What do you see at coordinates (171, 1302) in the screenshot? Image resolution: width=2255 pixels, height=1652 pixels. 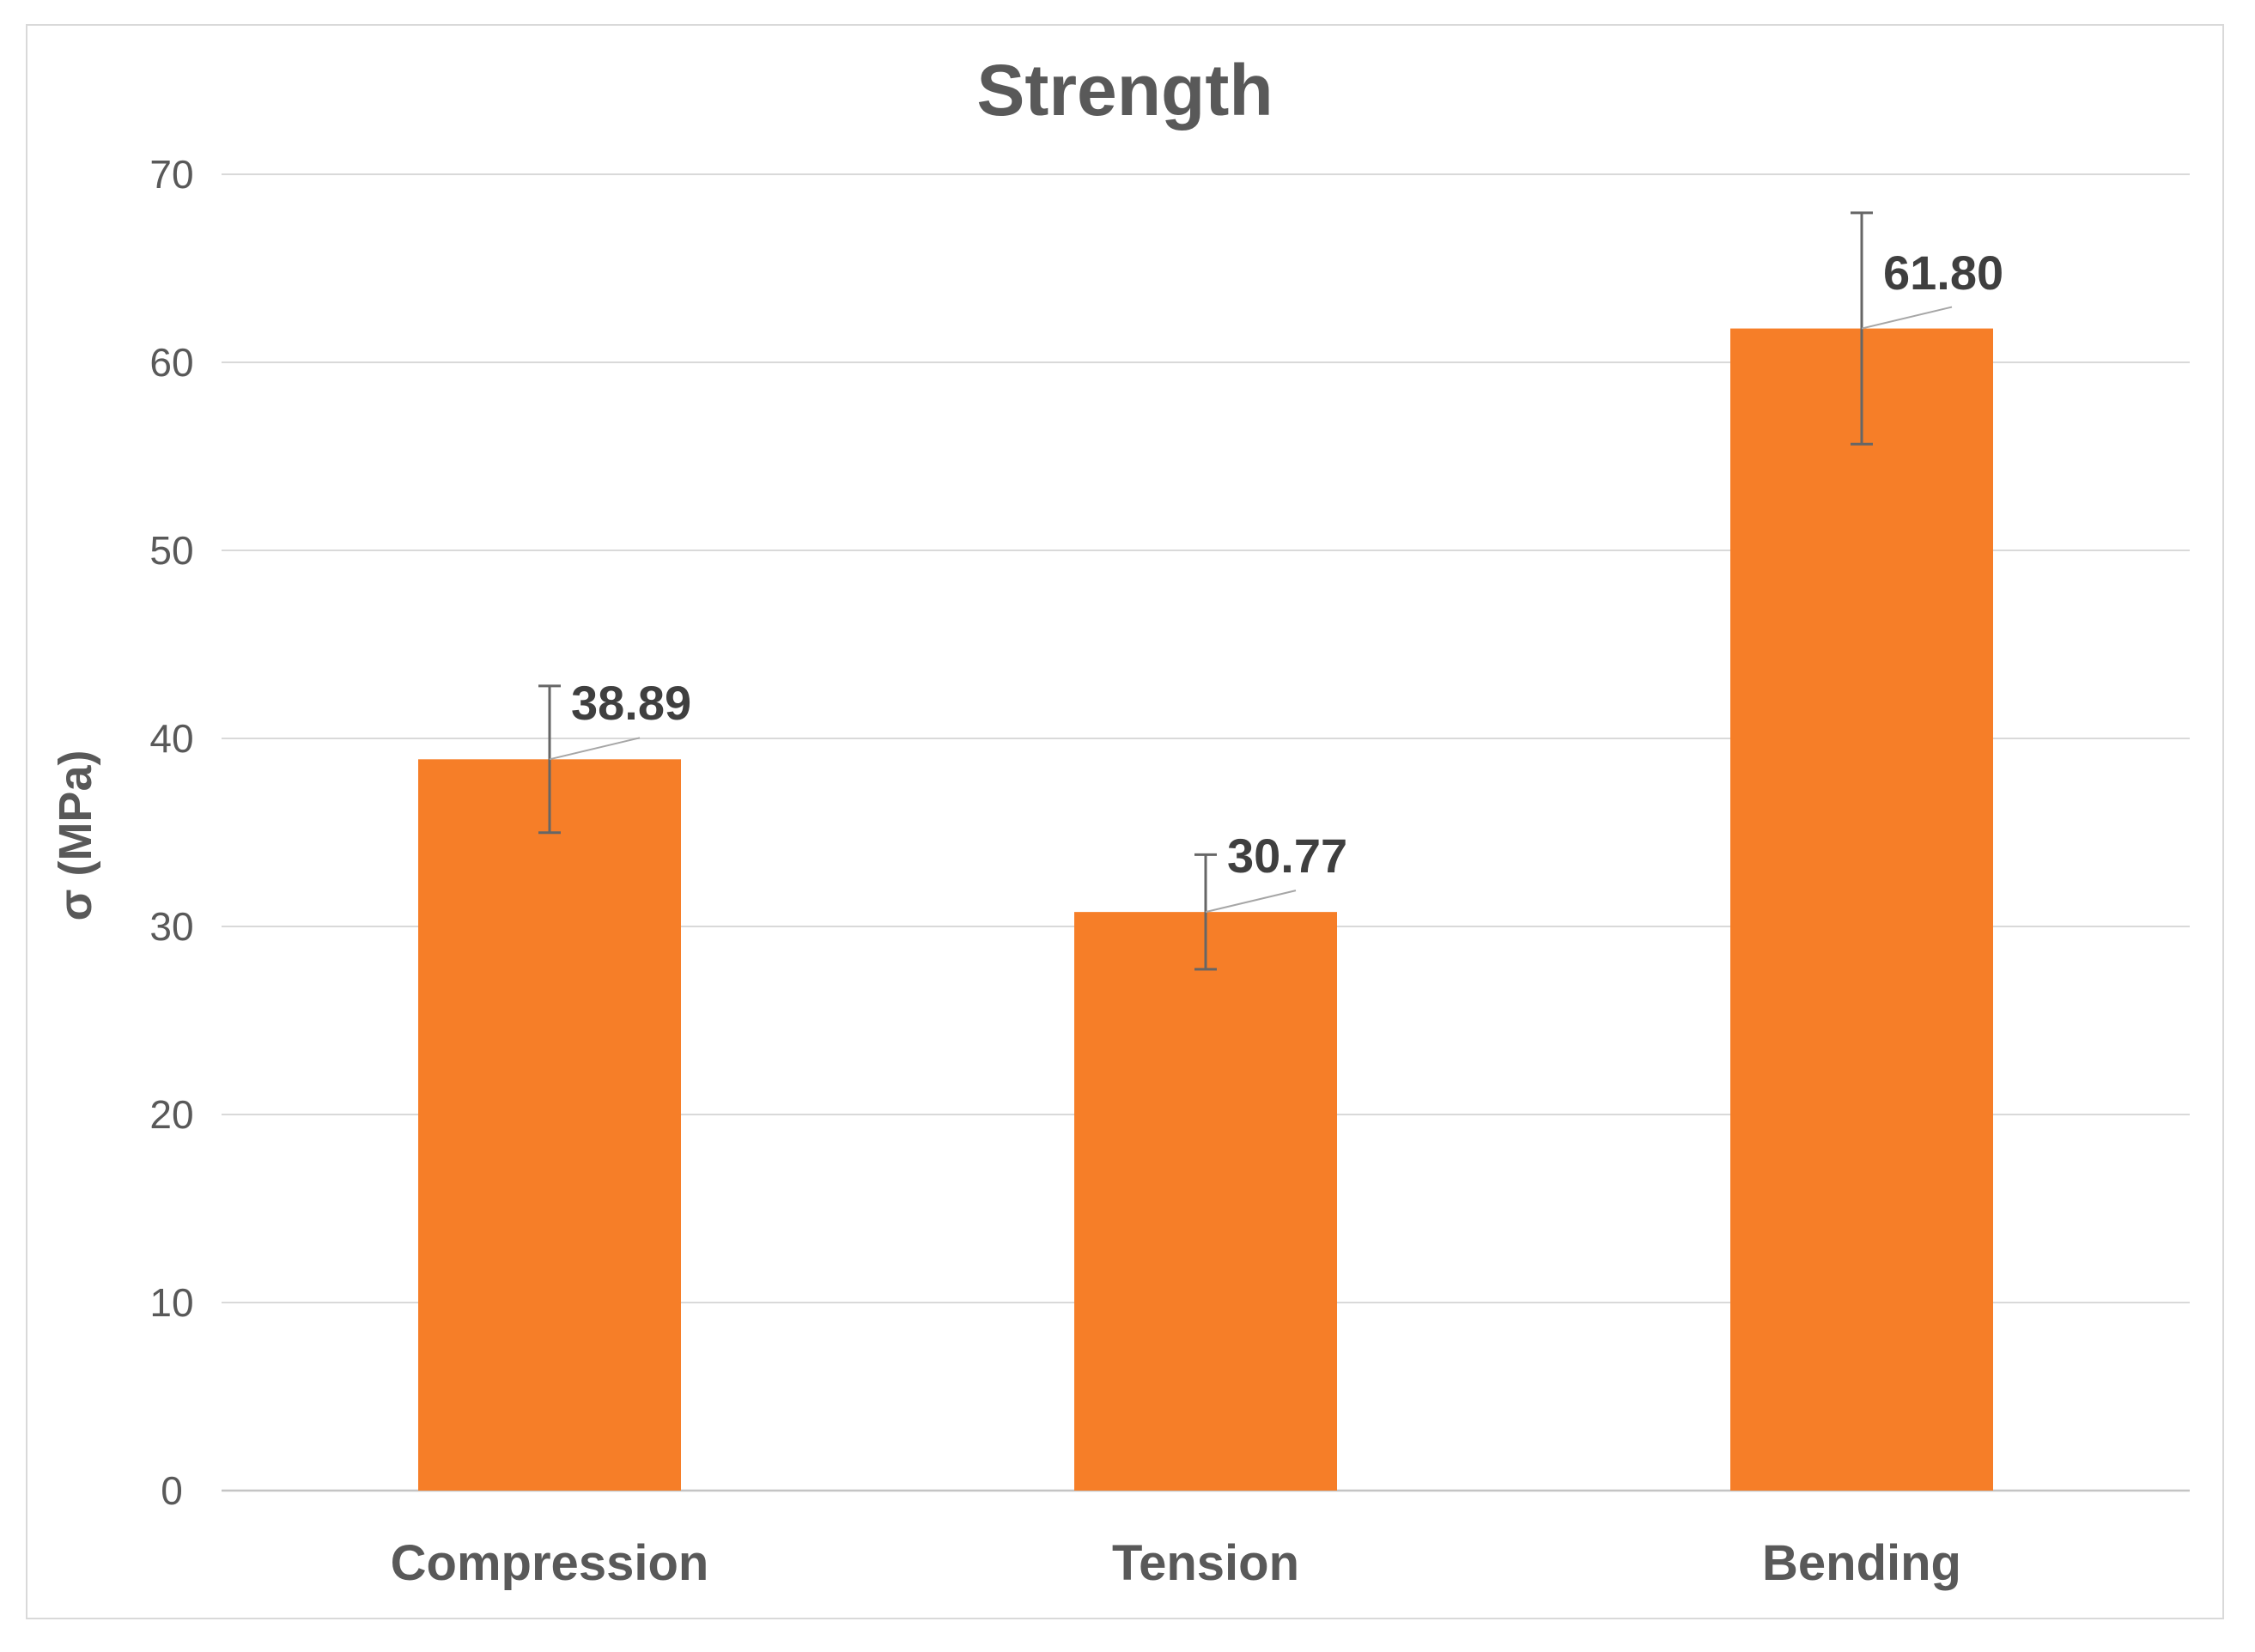 I see `y-tick-label-10: 10` at bounding box center [171, 1302].